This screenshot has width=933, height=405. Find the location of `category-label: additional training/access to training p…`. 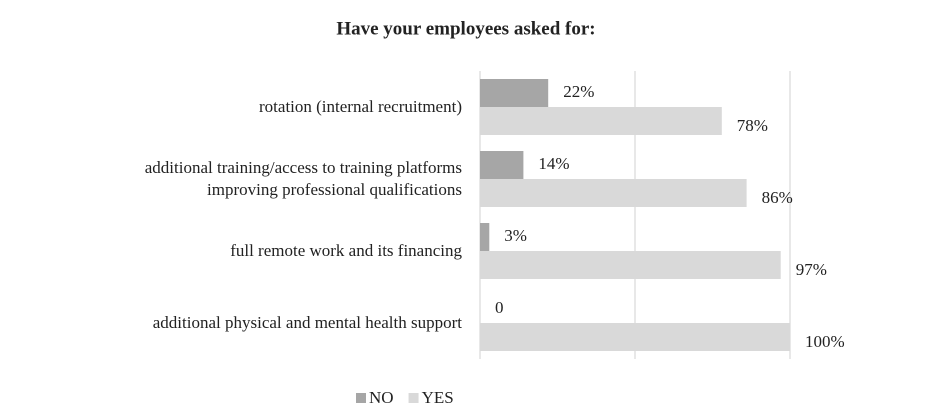

category-label: additional training/access to training p… is located at coordinates (303, 178).